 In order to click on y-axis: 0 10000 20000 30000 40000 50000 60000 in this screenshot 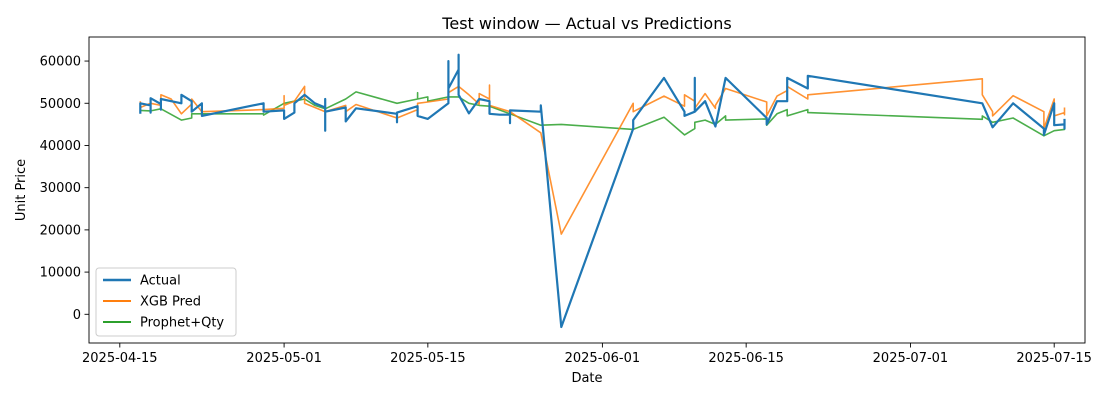, I will do `click(64, 189)`.